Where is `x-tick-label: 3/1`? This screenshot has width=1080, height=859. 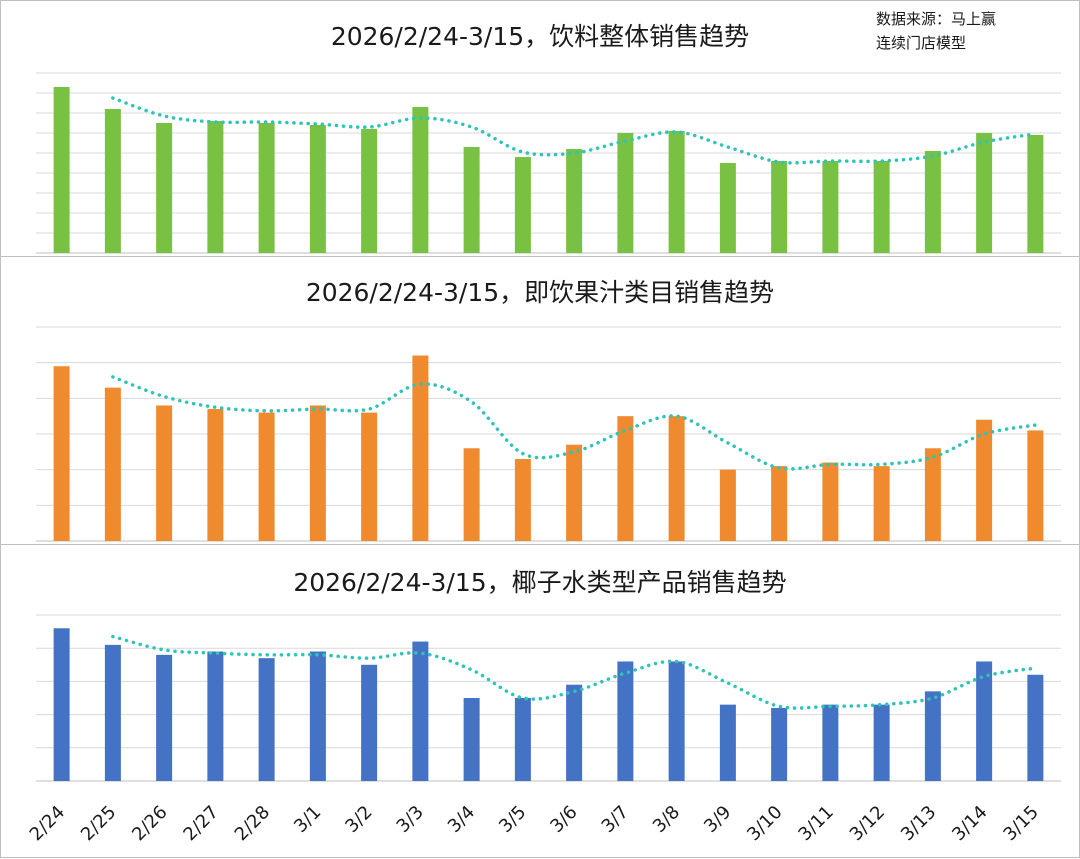 x-tick-label: 3/1 is located at coordinates (307, 819).